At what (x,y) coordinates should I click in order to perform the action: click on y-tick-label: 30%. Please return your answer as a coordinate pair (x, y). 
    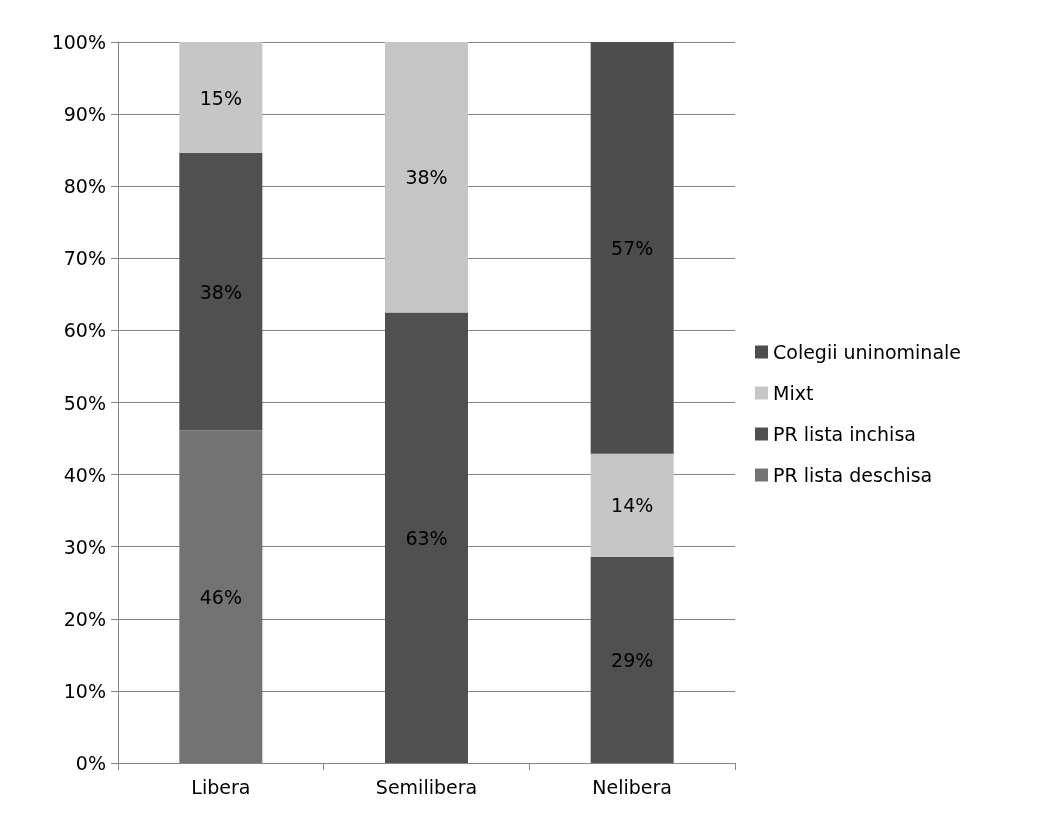
    Looking at the image, I should click on (84, 546).